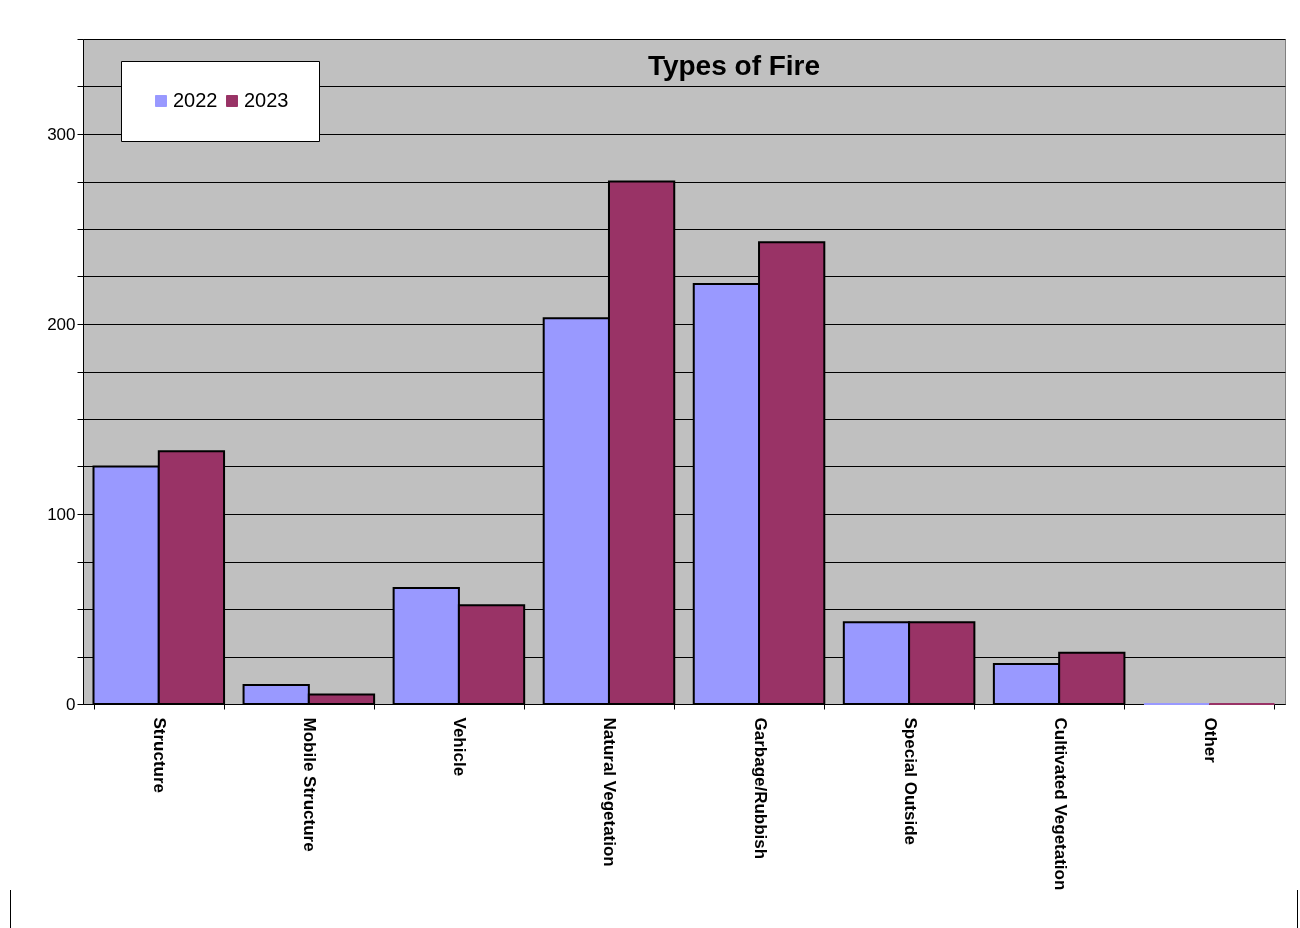 The image size is (1300, 928). Describe the element at coordinates (160, 755) in the screenshot. I see `x-tick-label: Structure` at that location.